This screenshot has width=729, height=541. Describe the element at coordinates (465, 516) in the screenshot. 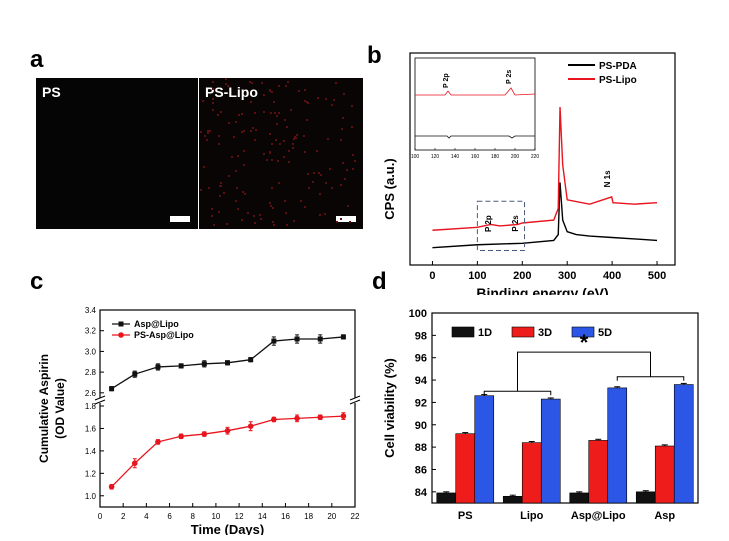

I see `x-category-label: PS` at that location.